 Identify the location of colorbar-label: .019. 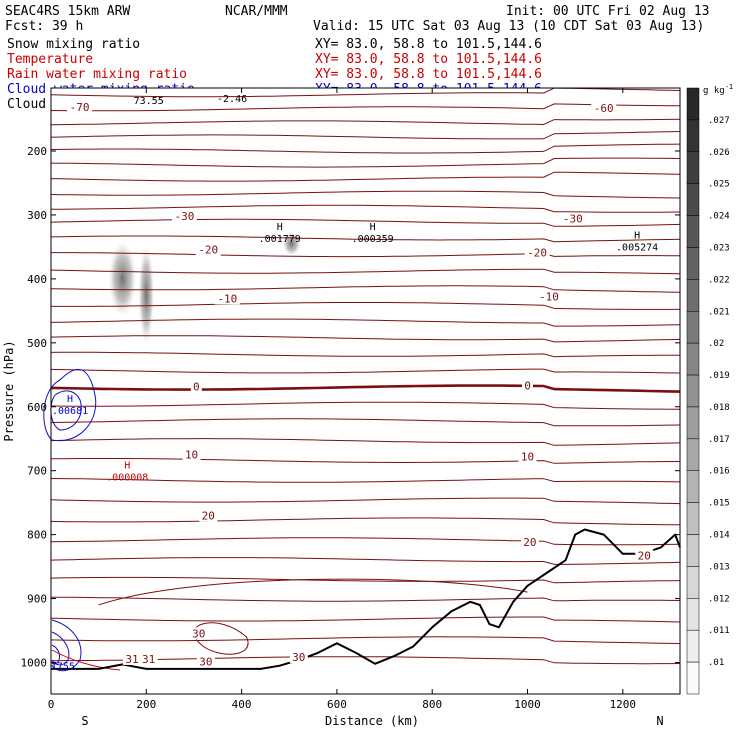
(719, 376).